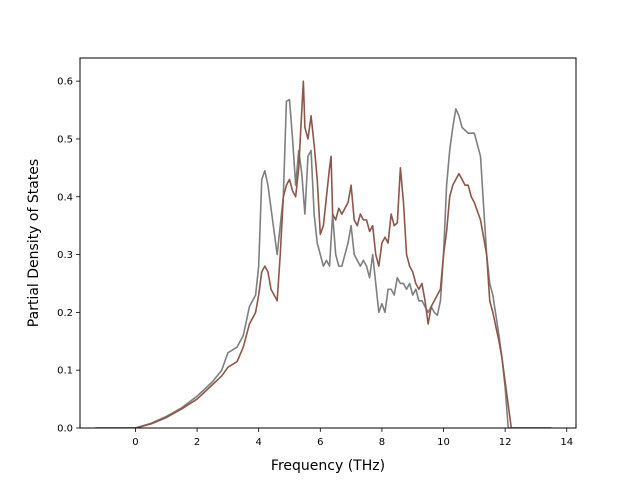 This screenshot has height=480, width=640. Describe the element at coordinates (34, 243) in the screenshot. I see `y-axis-label: Partial Density of States` at that location.